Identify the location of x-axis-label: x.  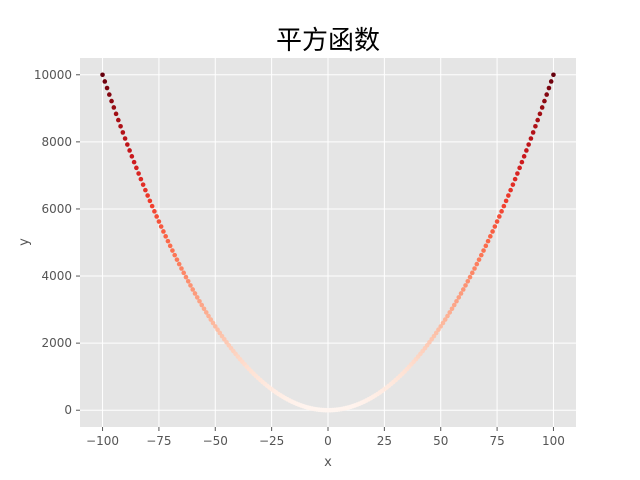
(328, 462).